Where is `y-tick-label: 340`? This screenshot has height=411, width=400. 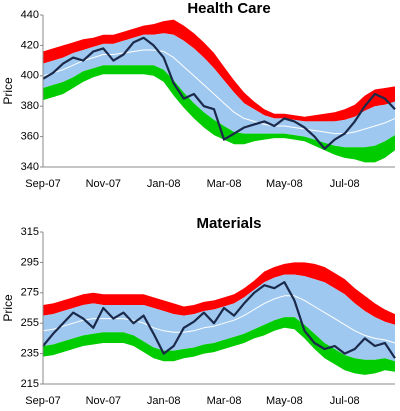 y-tick-label: 340 is located at coordinates (30, 167).